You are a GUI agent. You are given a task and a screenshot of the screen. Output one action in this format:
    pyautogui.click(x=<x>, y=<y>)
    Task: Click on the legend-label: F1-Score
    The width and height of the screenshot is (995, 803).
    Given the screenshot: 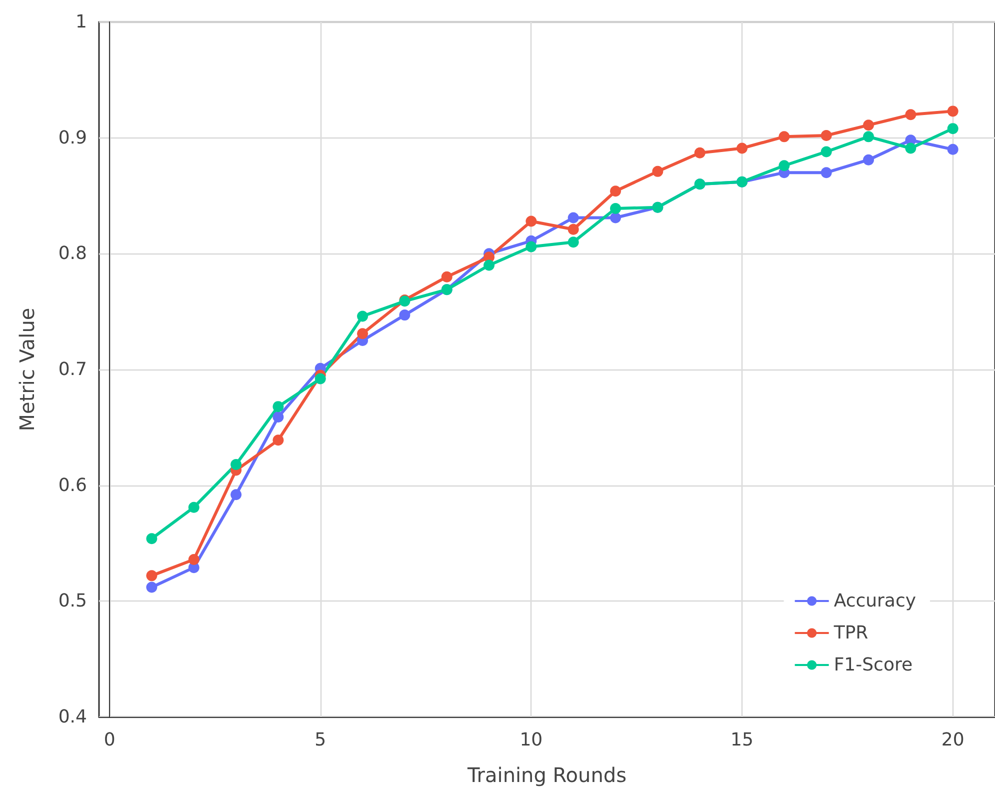 What is the action you would take?
    pyautogui.click(x=873, y=665)
    